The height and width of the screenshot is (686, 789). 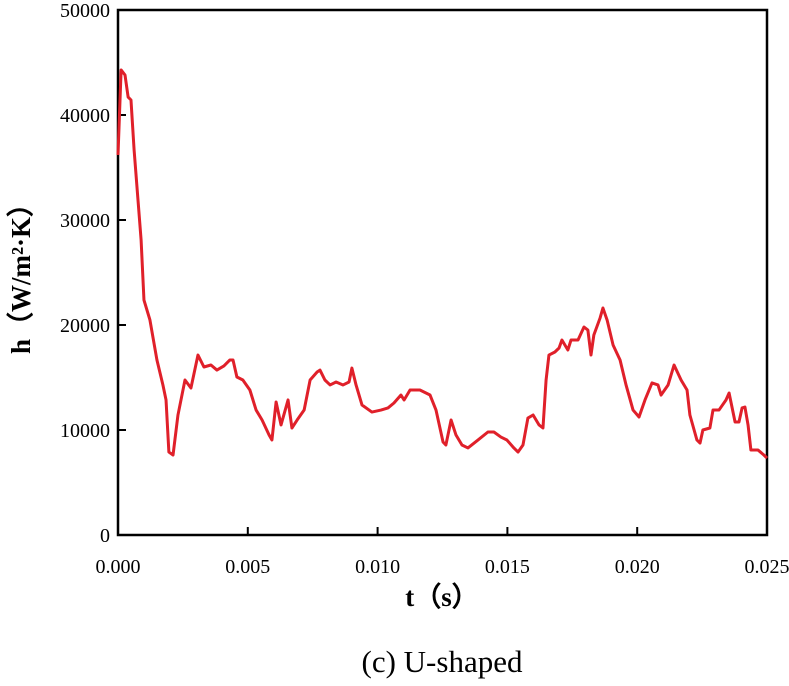 I want to click on x-tick-label: 0.015, so click(x=507, y=567).